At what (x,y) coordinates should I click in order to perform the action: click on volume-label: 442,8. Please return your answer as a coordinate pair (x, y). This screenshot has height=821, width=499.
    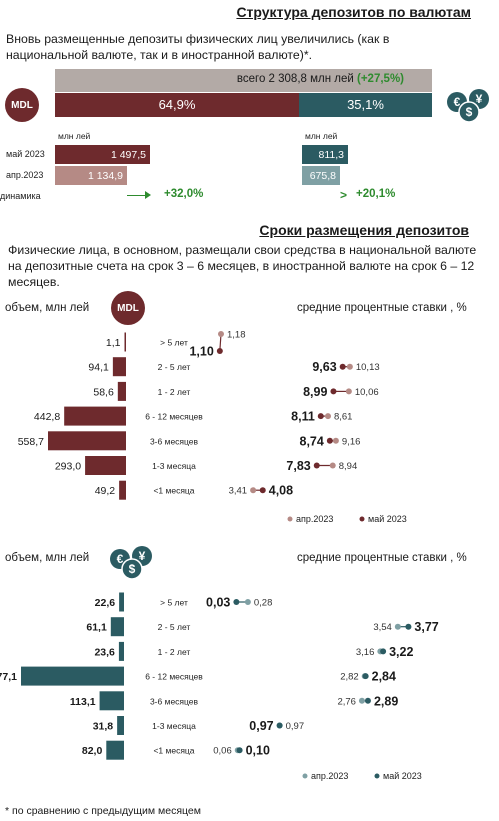
    Looking at the image, I should click on (47, 417).